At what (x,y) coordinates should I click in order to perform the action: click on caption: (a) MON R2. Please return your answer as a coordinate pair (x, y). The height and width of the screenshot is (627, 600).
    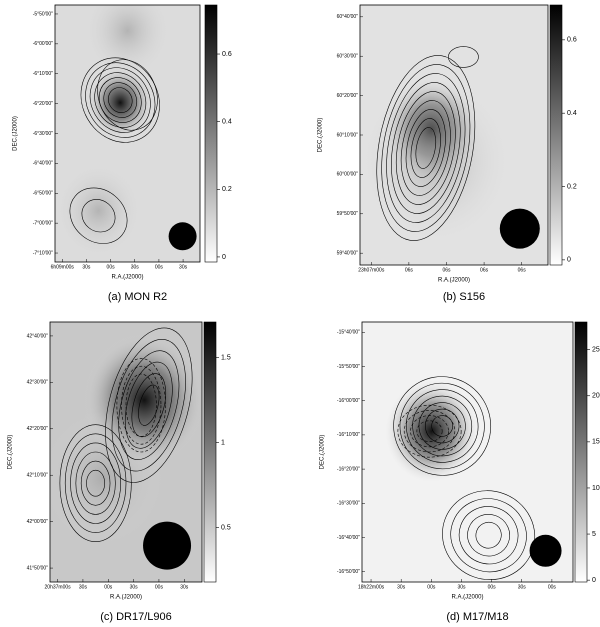
    Looking at the image, I should click on (137, 297).